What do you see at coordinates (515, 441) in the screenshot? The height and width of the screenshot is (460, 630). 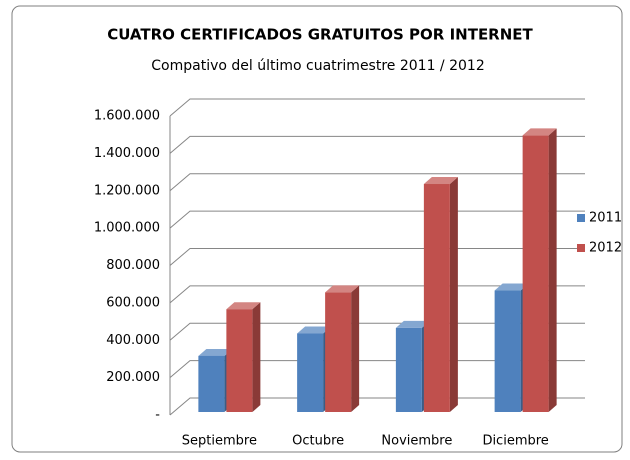 I see `x-tick-label: Diciembre` at bounding box center [515, 441].